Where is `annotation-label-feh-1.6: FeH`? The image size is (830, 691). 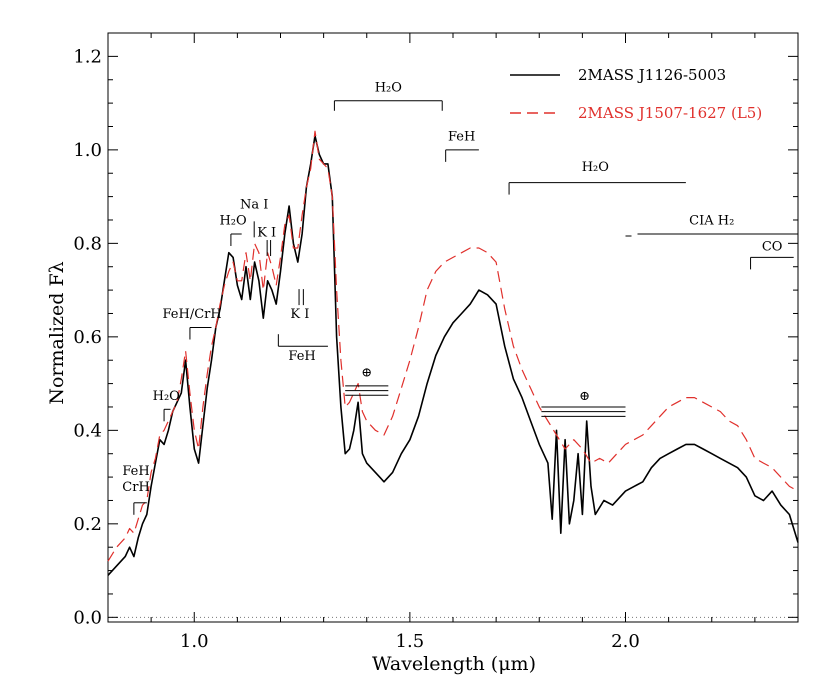 annotation-label-feh-1.6: FeH is located at coordinates (461, 137).